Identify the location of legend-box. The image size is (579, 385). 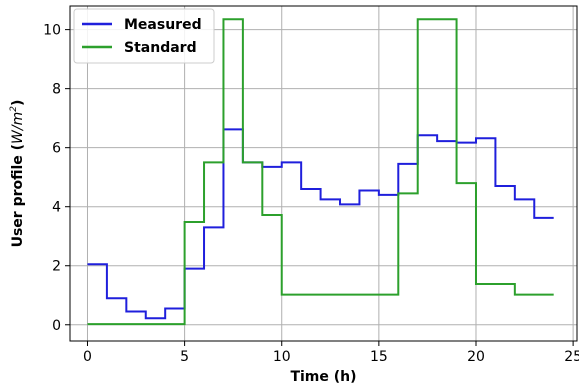
(144, 36).